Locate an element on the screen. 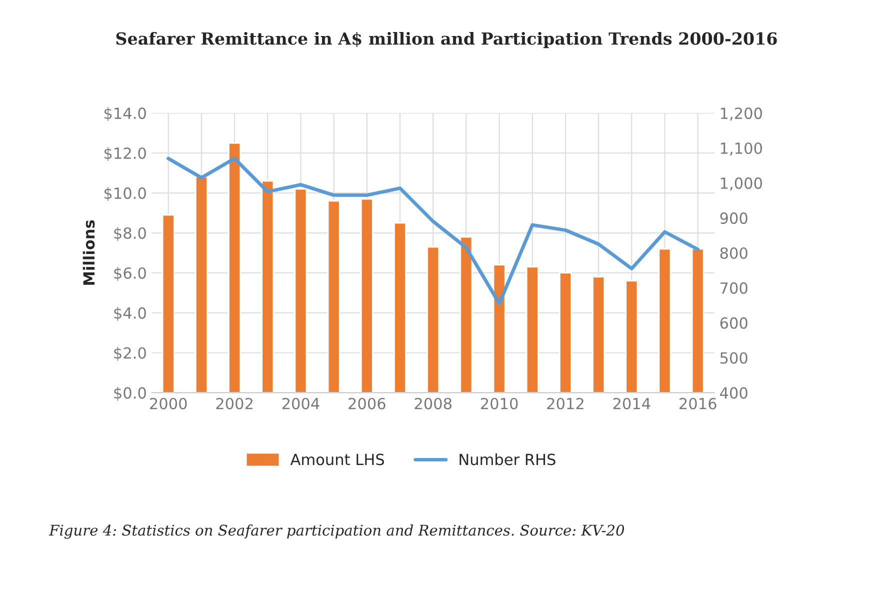 This screenshot has height=595, width=893. y-tick-label: $2.0 is located at coordinates (130, 353).